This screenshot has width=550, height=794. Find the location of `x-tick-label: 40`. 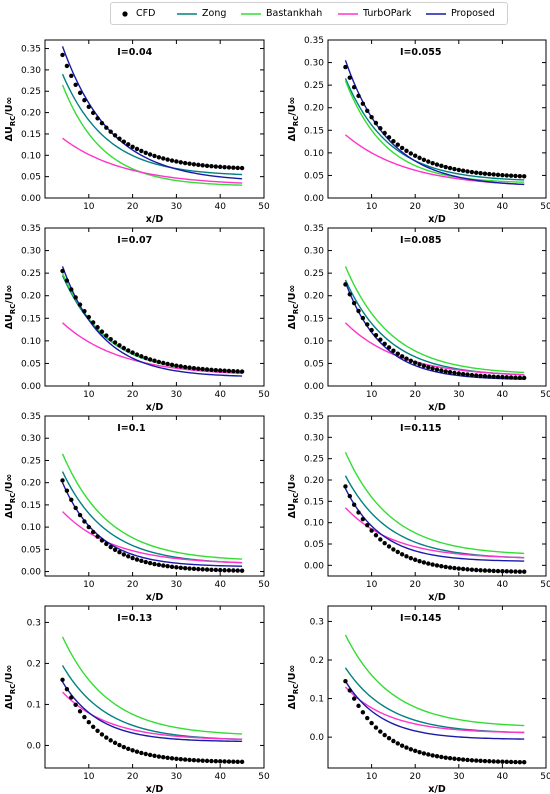

x-tick-label: 40 is located at coordinates (503, 777).